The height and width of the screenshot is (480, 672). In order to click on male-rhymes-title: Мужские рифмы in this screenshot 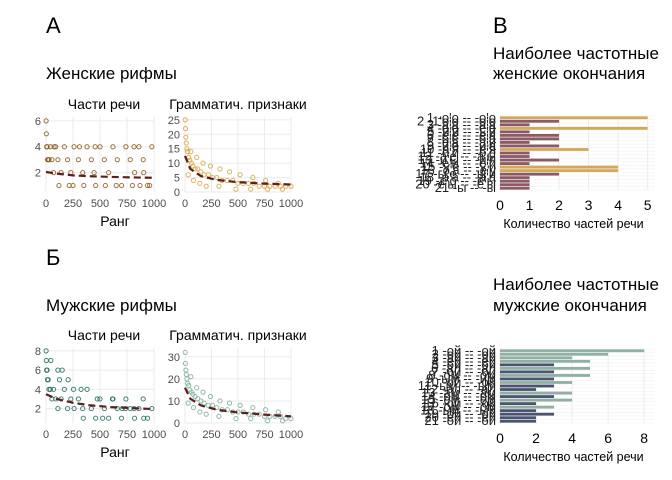, I will do `click(111, 305)`.